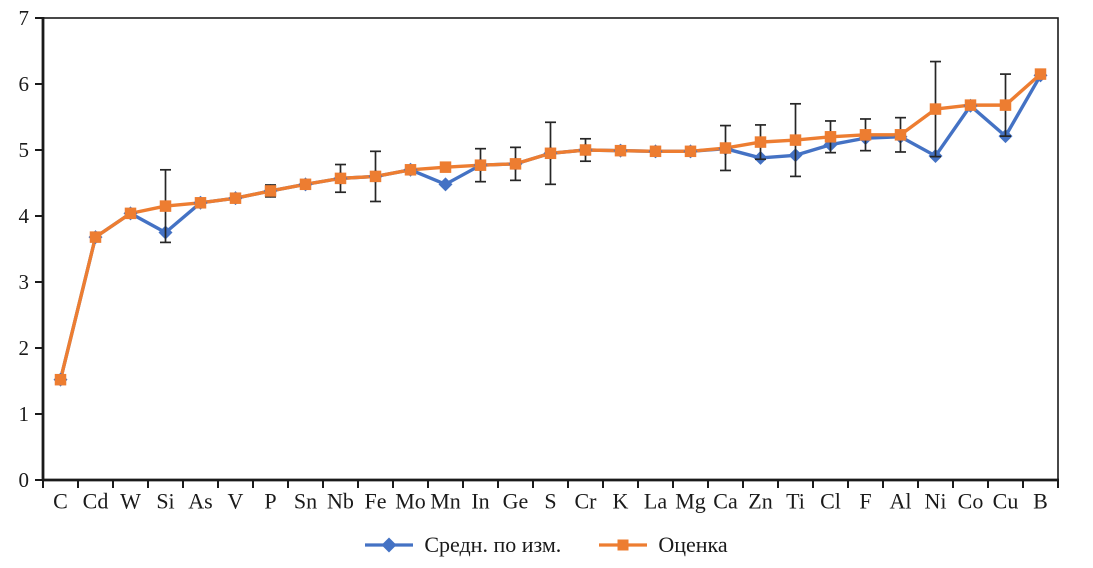 The width and height of the screenshot is (1093, 568). I want to click on x-tick-label: W, so click(130, 501).